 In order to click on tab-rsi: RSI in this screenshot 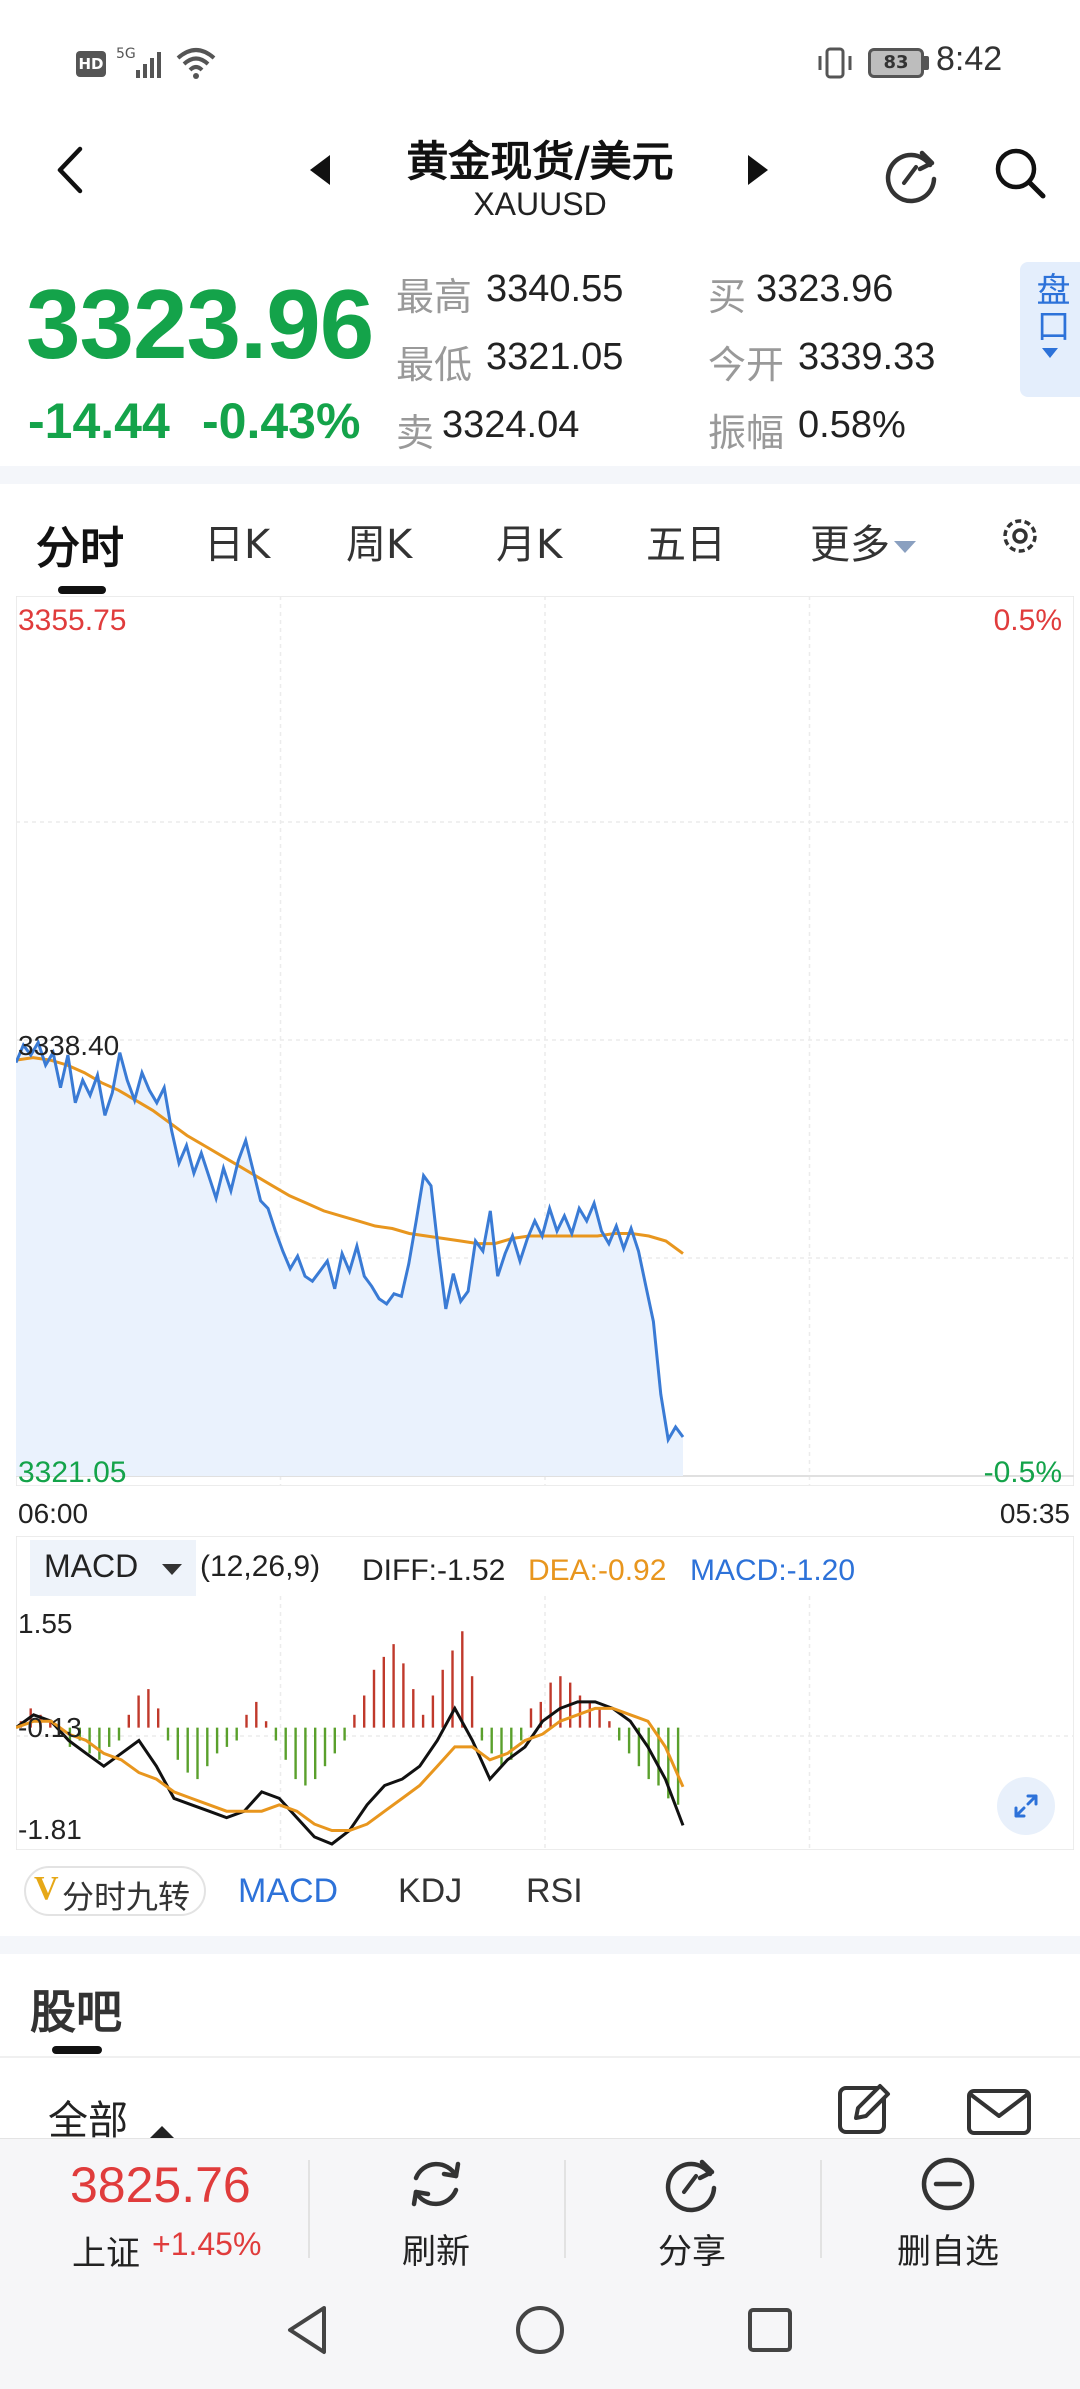, I will do `click(554, 1891)`.